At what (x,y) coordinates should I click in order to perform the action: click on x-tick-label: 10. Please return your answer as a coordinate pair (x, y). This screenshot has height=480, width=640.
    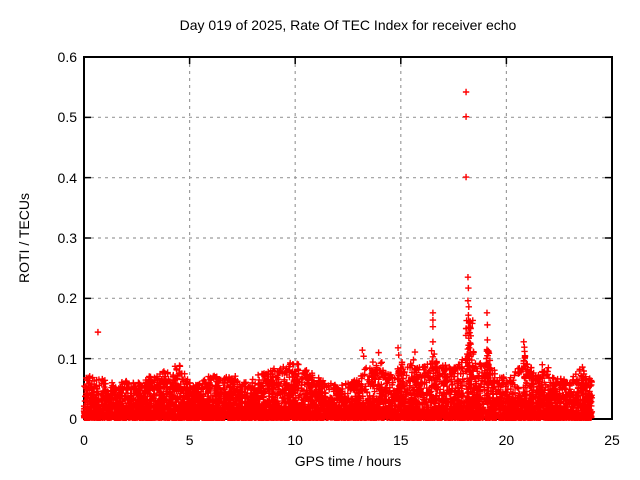
    Looking at the image, I should click on (295, 440).